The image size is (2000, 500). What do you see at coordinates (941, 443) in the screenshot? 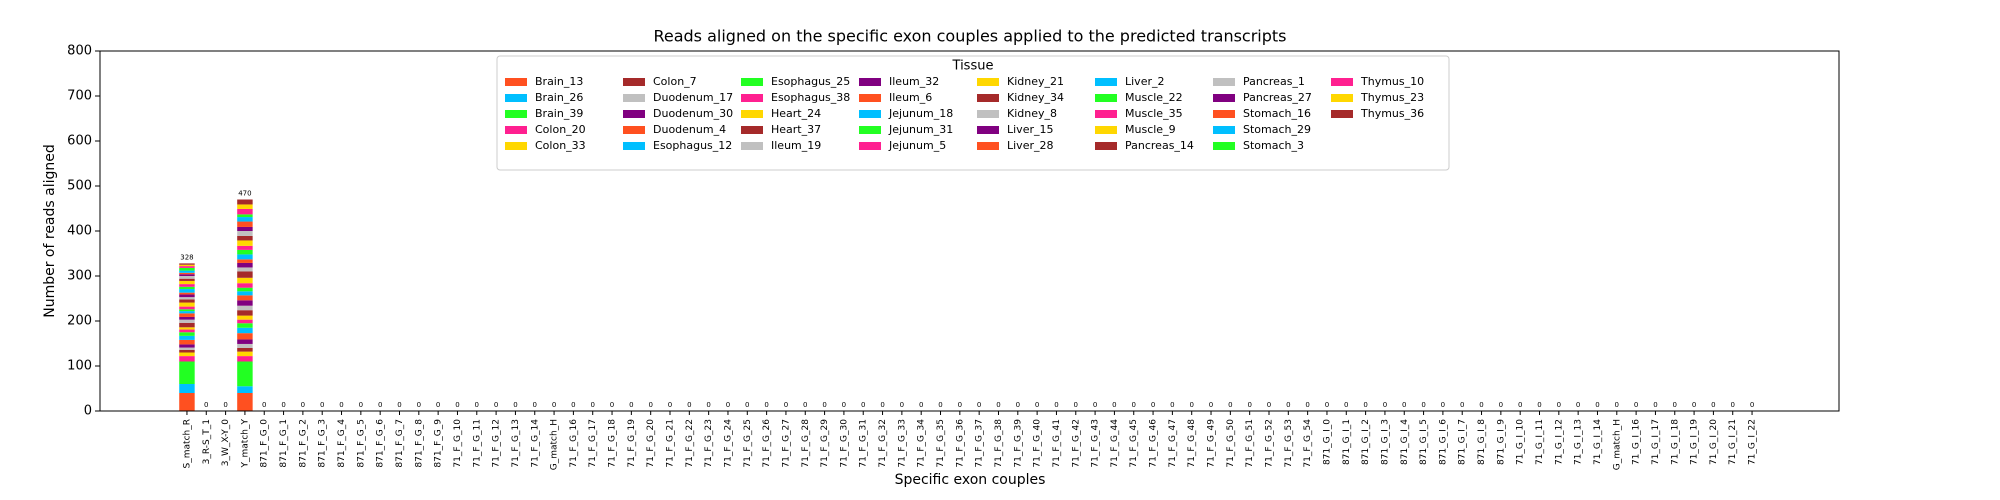
I see `x-tick-label: 71_F_G_35` at bounding box center [941, 443].